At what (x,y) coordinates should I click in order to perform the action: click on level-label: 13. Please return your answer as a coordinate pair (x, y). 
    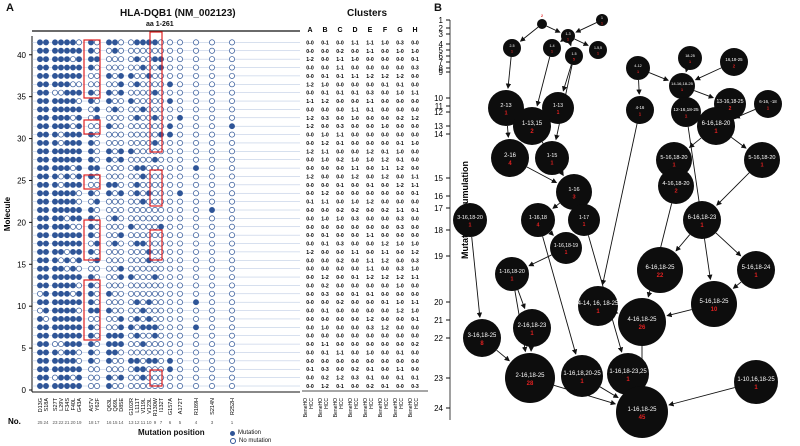
    Looking at the image, I should click on (438, 126).